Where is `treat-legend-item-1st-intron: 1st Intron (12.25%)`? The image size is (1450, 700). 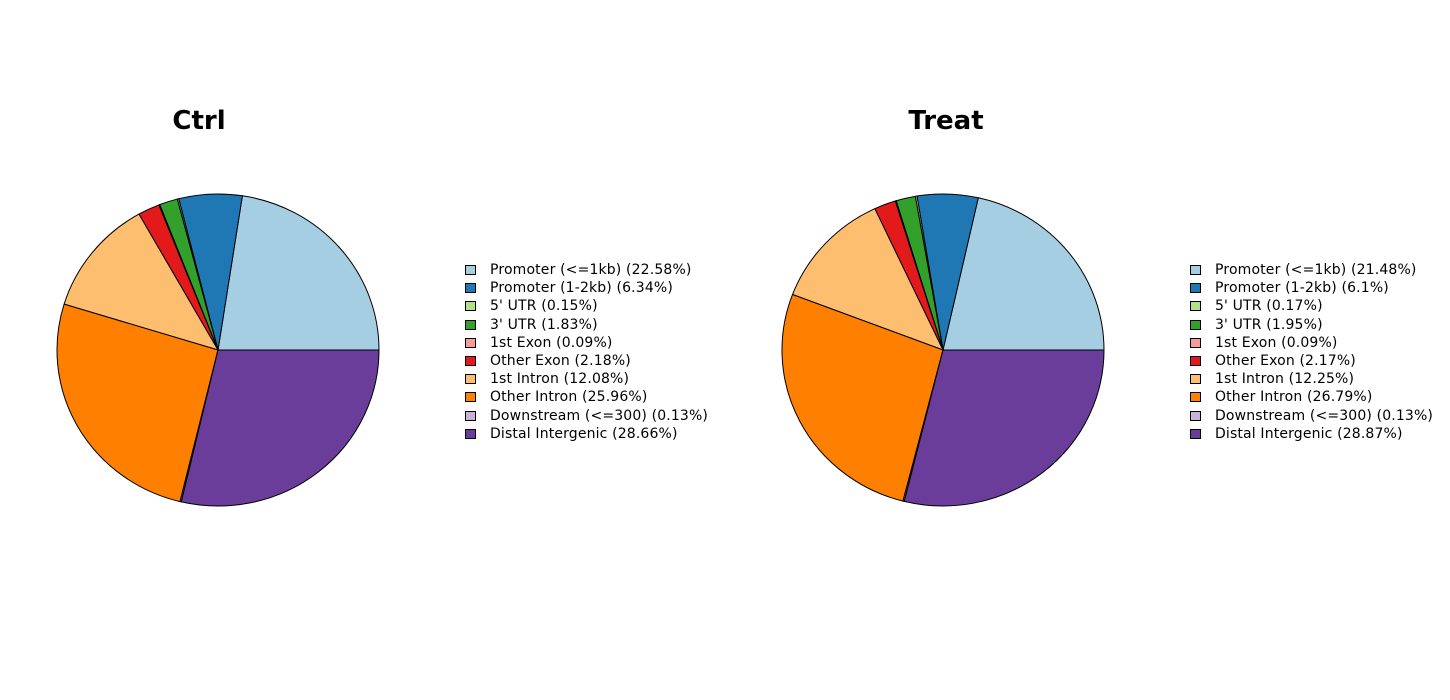 treat-legend-item-1st-intron: 1st Intron (12.25%) is located at coordinates (1311, 379).